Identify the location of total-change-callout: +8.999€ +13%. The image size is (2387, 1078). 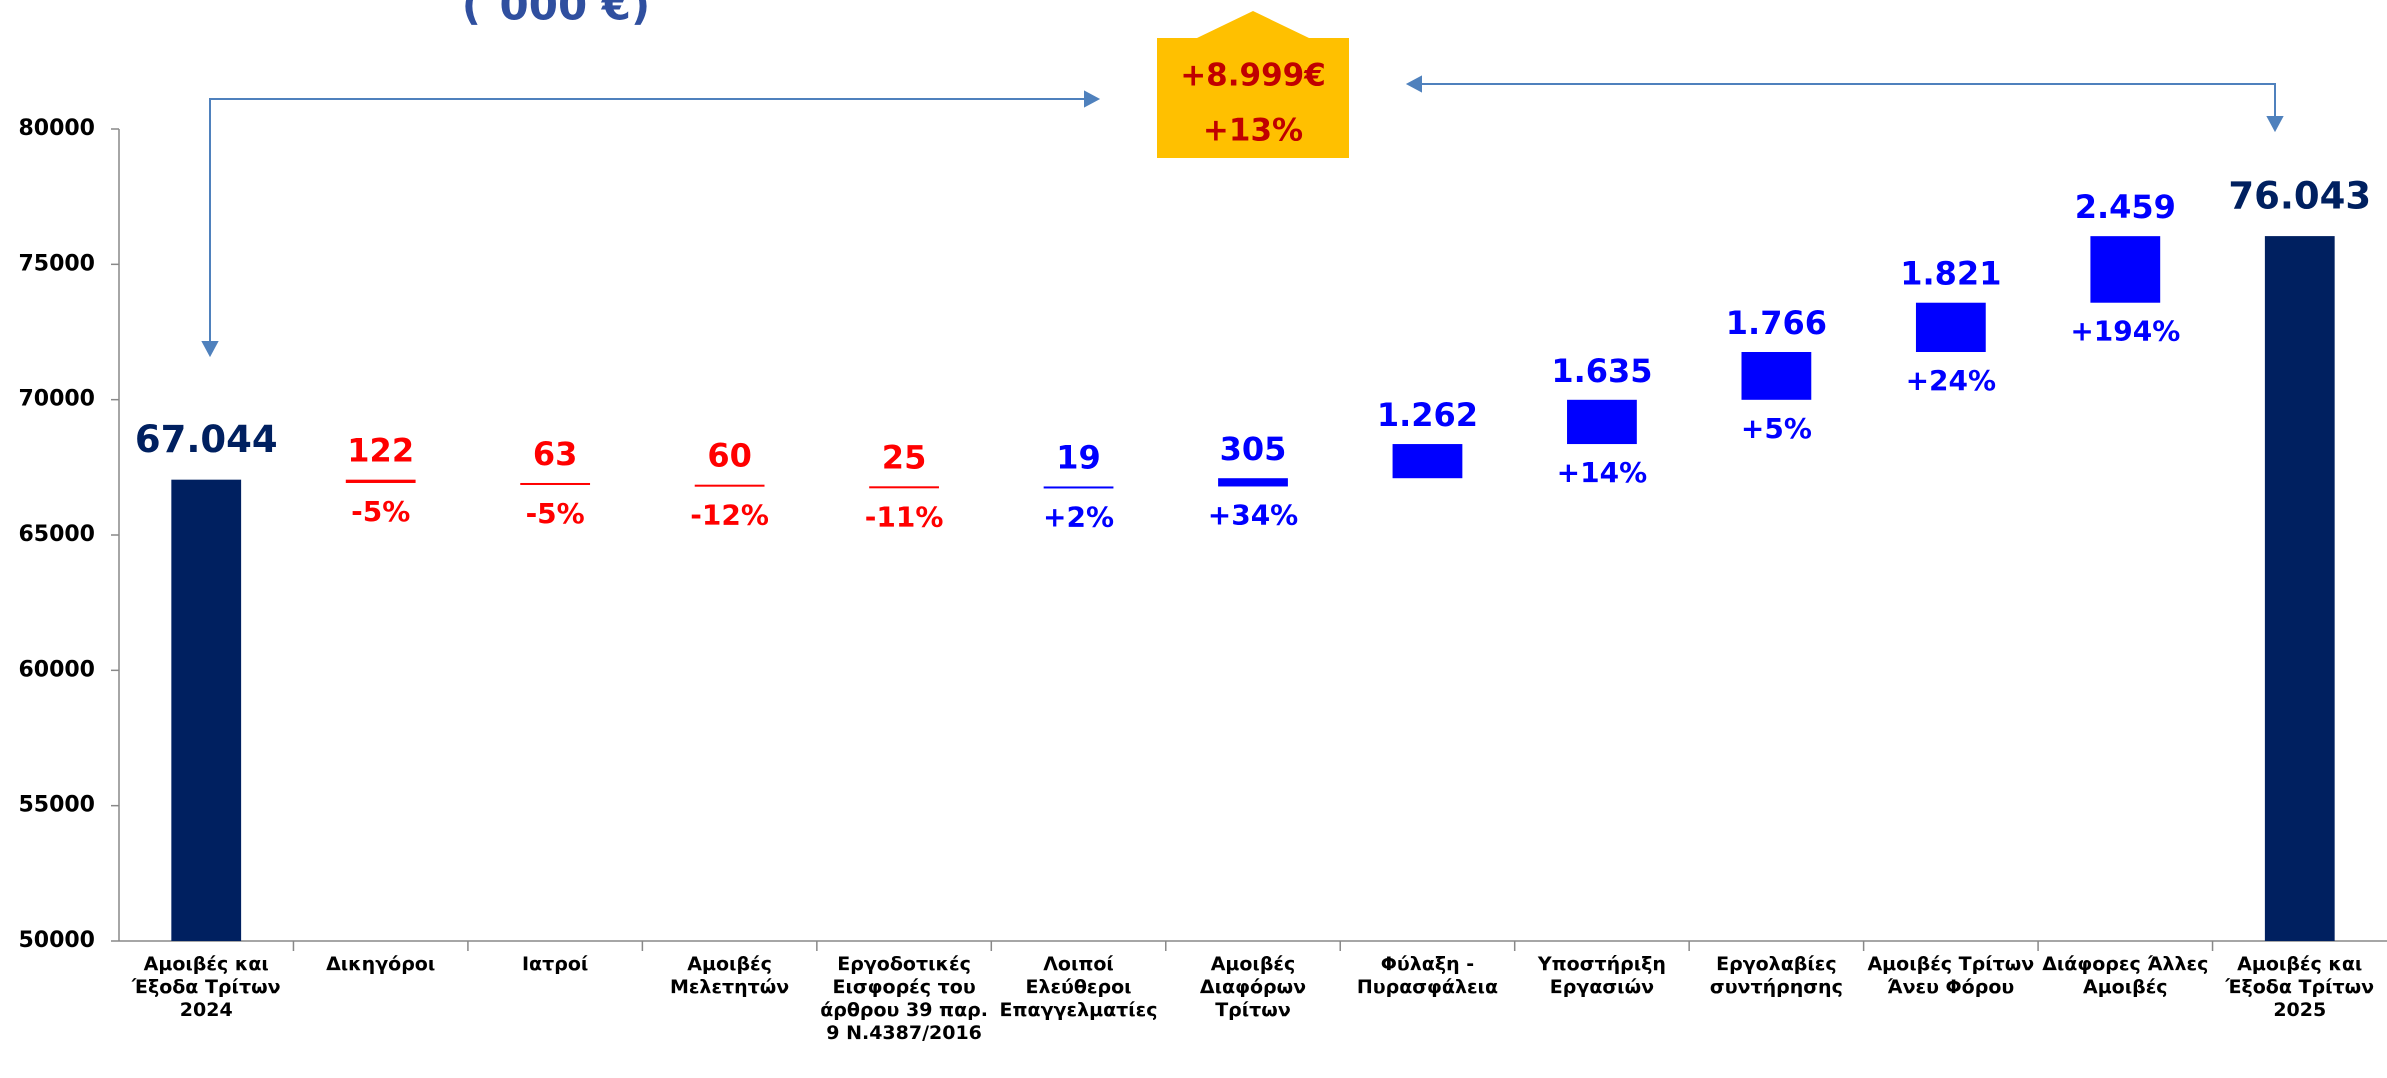
(1253, 84).